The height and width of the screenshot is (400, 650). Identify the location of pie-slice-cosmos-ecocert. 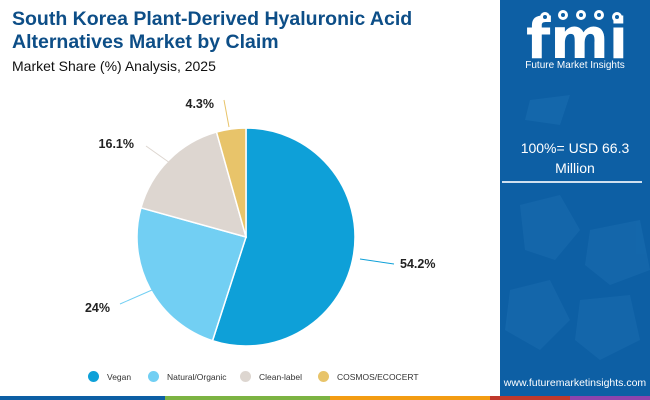
(231, 182).